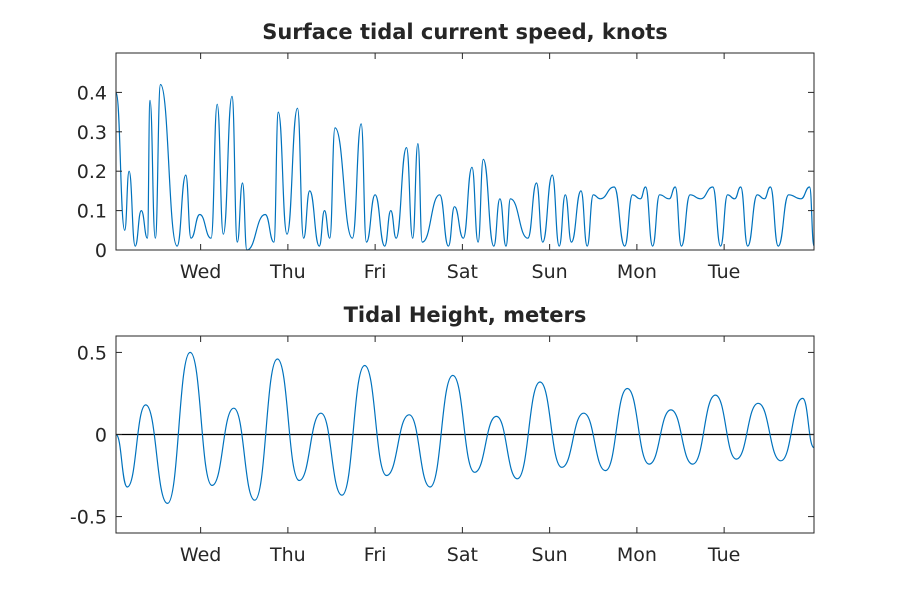 The width and height of the screenshot is (900, 600). What do you see at coordinates (92, 353) in the screenshot?
I see `y-tick-label: 0.5` at bounding box center [92, 353].